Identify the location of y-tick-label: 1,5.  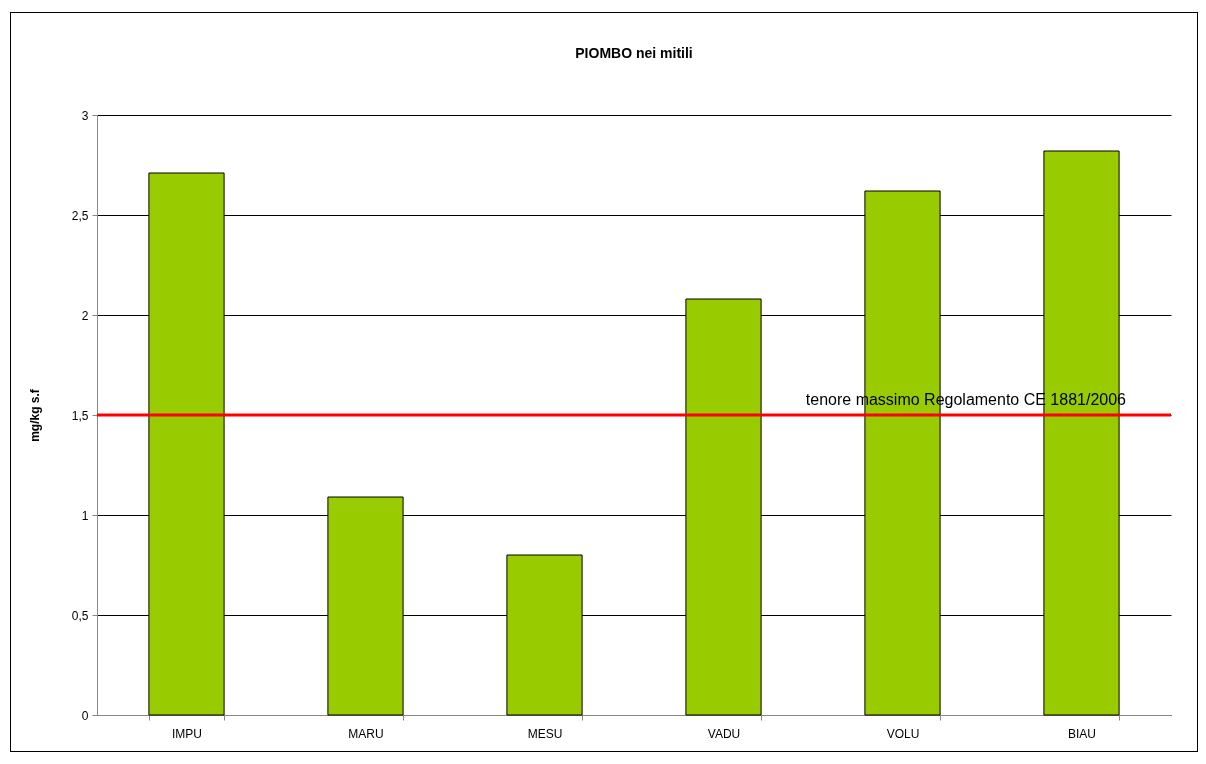
(80, 415).